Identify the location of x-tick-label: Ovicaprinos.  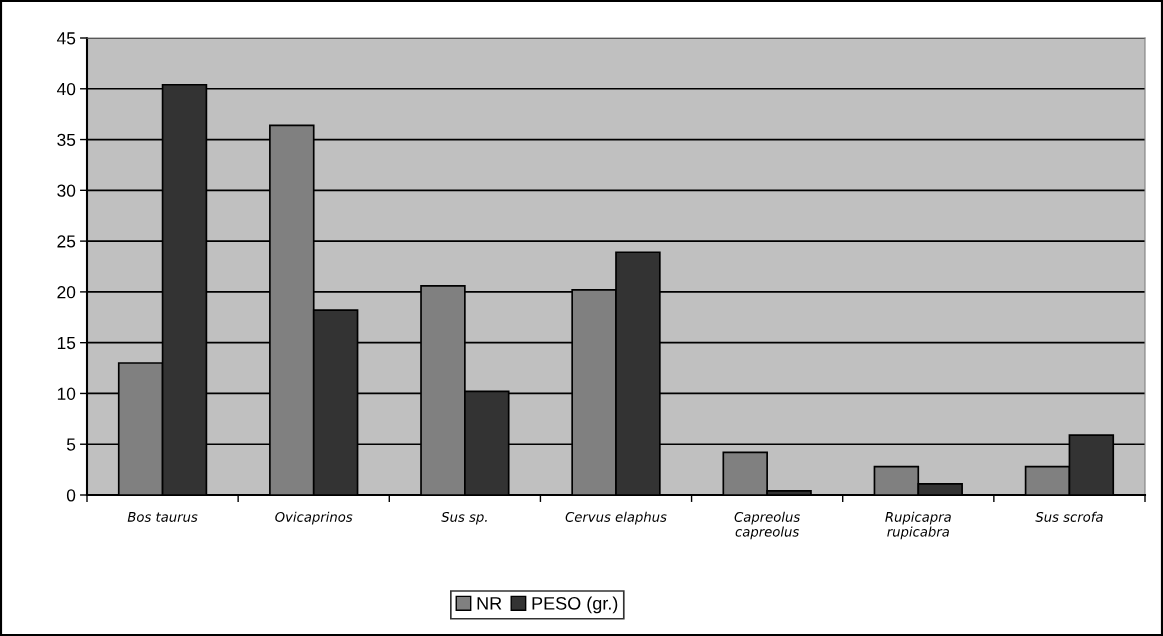
(314, 518).